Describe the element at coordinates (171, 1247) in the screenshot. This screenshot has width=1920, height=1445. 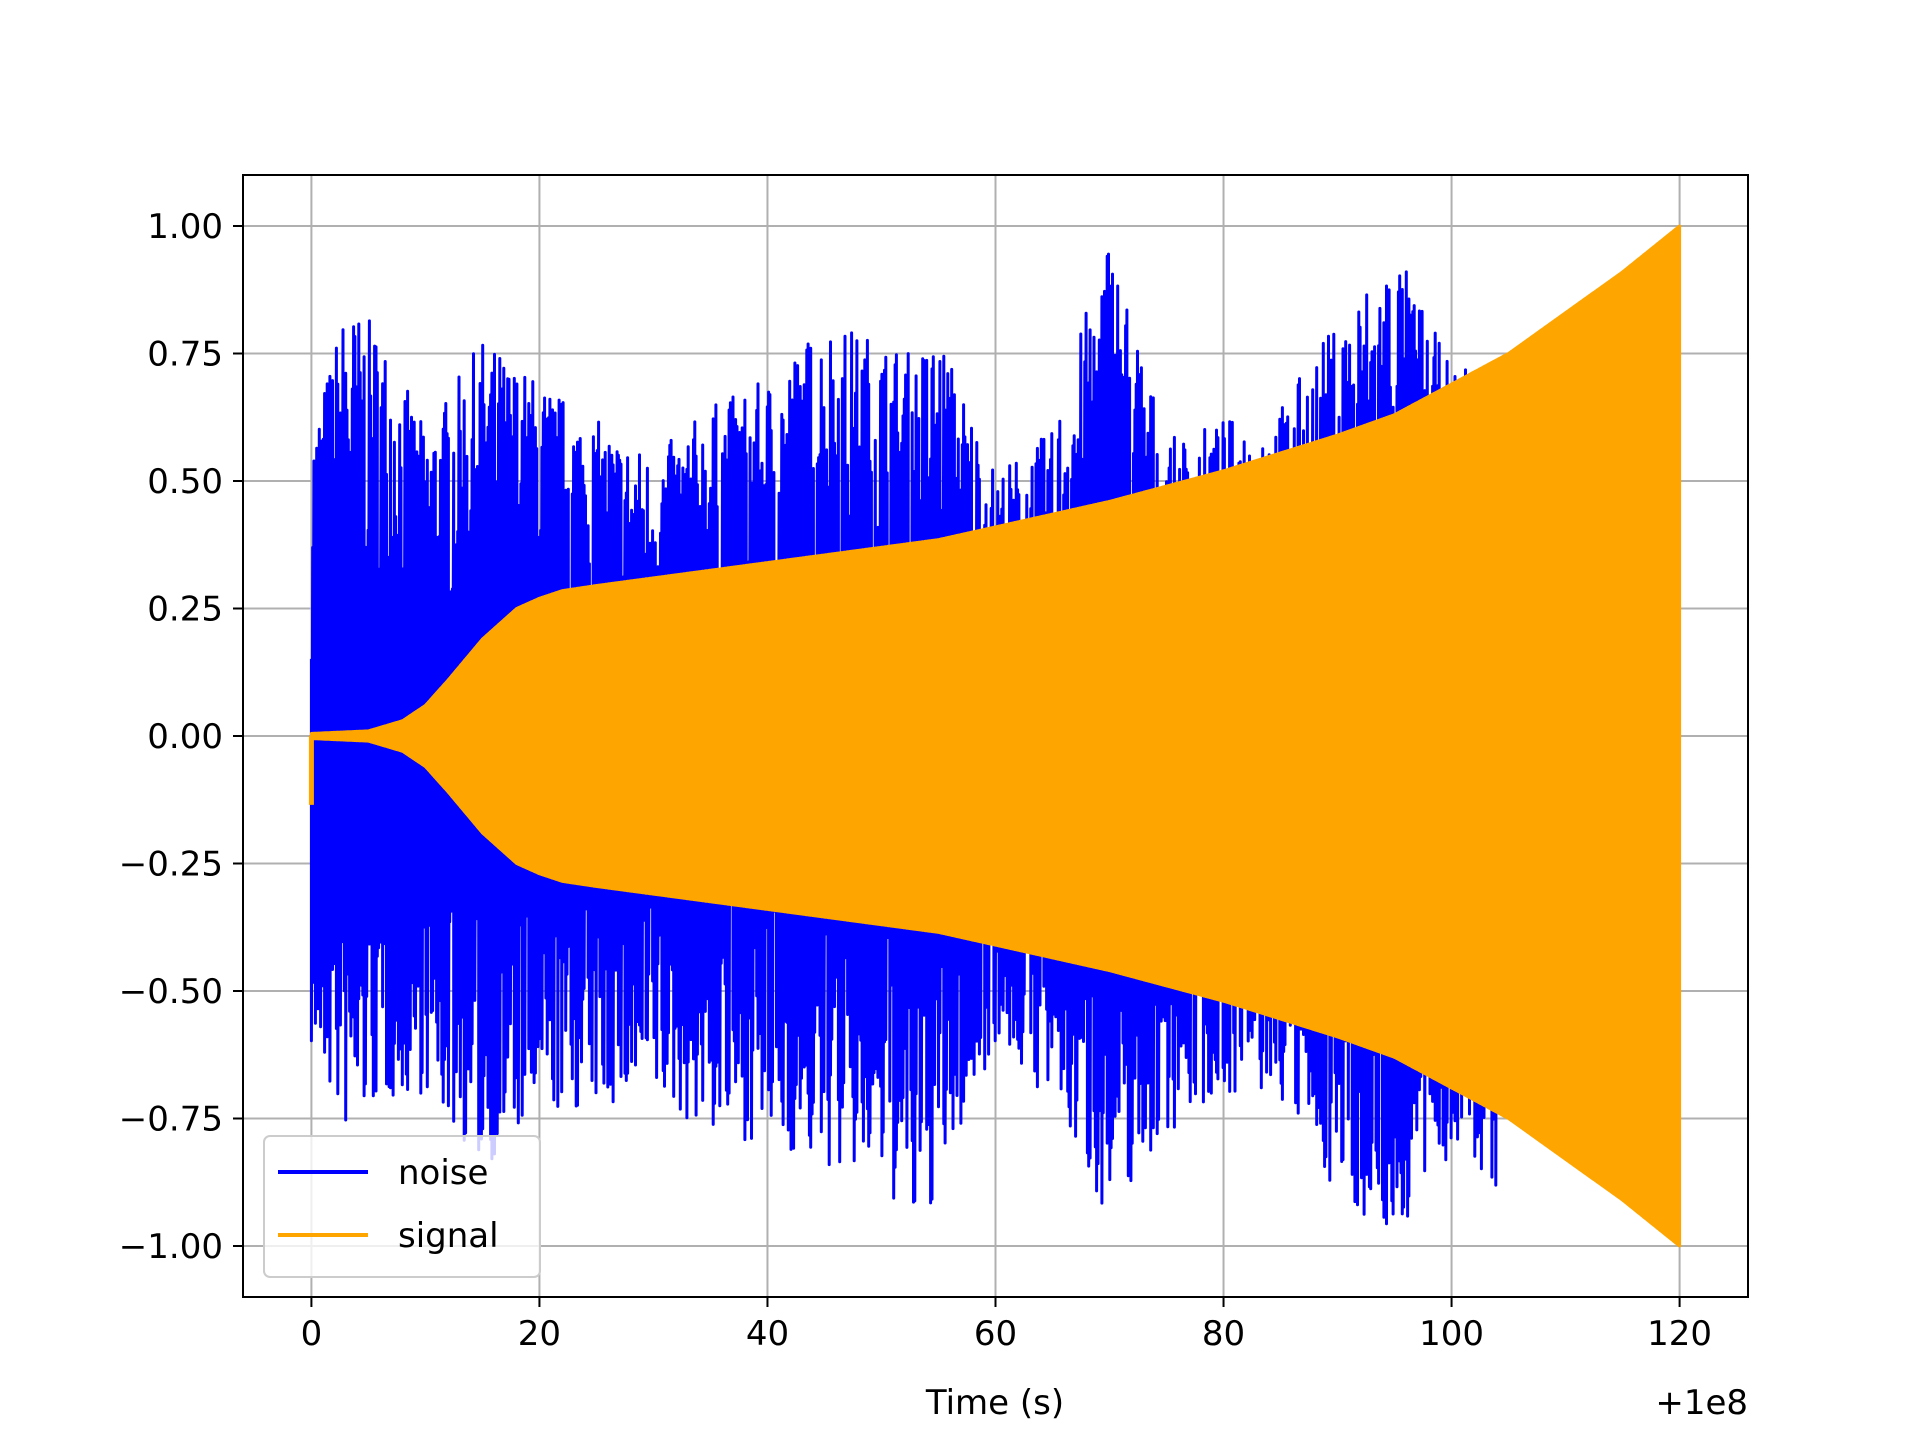
I see `y-tick-label: −1.00` at that location.